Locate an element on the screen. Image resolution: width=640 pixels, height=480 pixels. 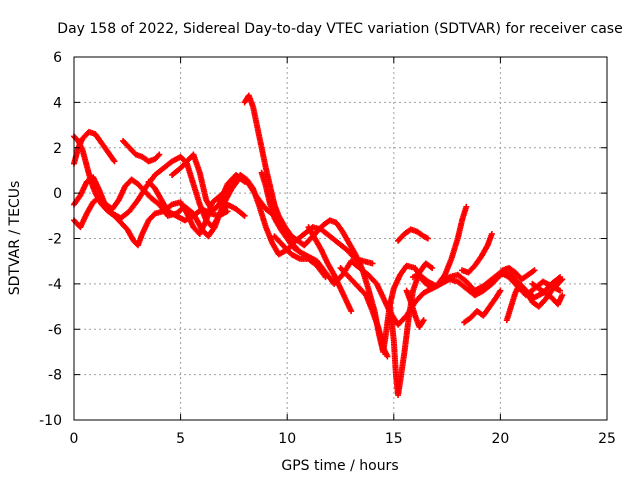
x-axis-label: GPS time / hours is located at coordinates (339, 466).